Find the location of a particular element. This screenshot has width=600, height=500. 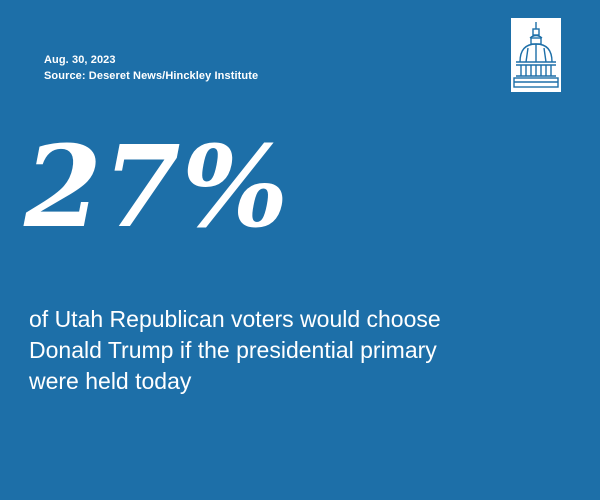

capitol-dome-icon is located at coordinates (536, 55).